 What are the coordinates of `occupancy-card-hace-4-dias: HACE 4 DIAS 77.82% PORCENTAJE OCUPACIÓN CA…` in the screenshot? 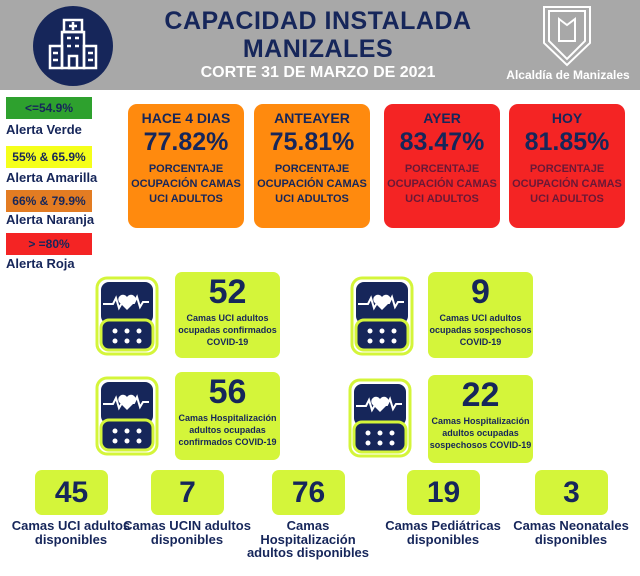 It's located at (186, 166).